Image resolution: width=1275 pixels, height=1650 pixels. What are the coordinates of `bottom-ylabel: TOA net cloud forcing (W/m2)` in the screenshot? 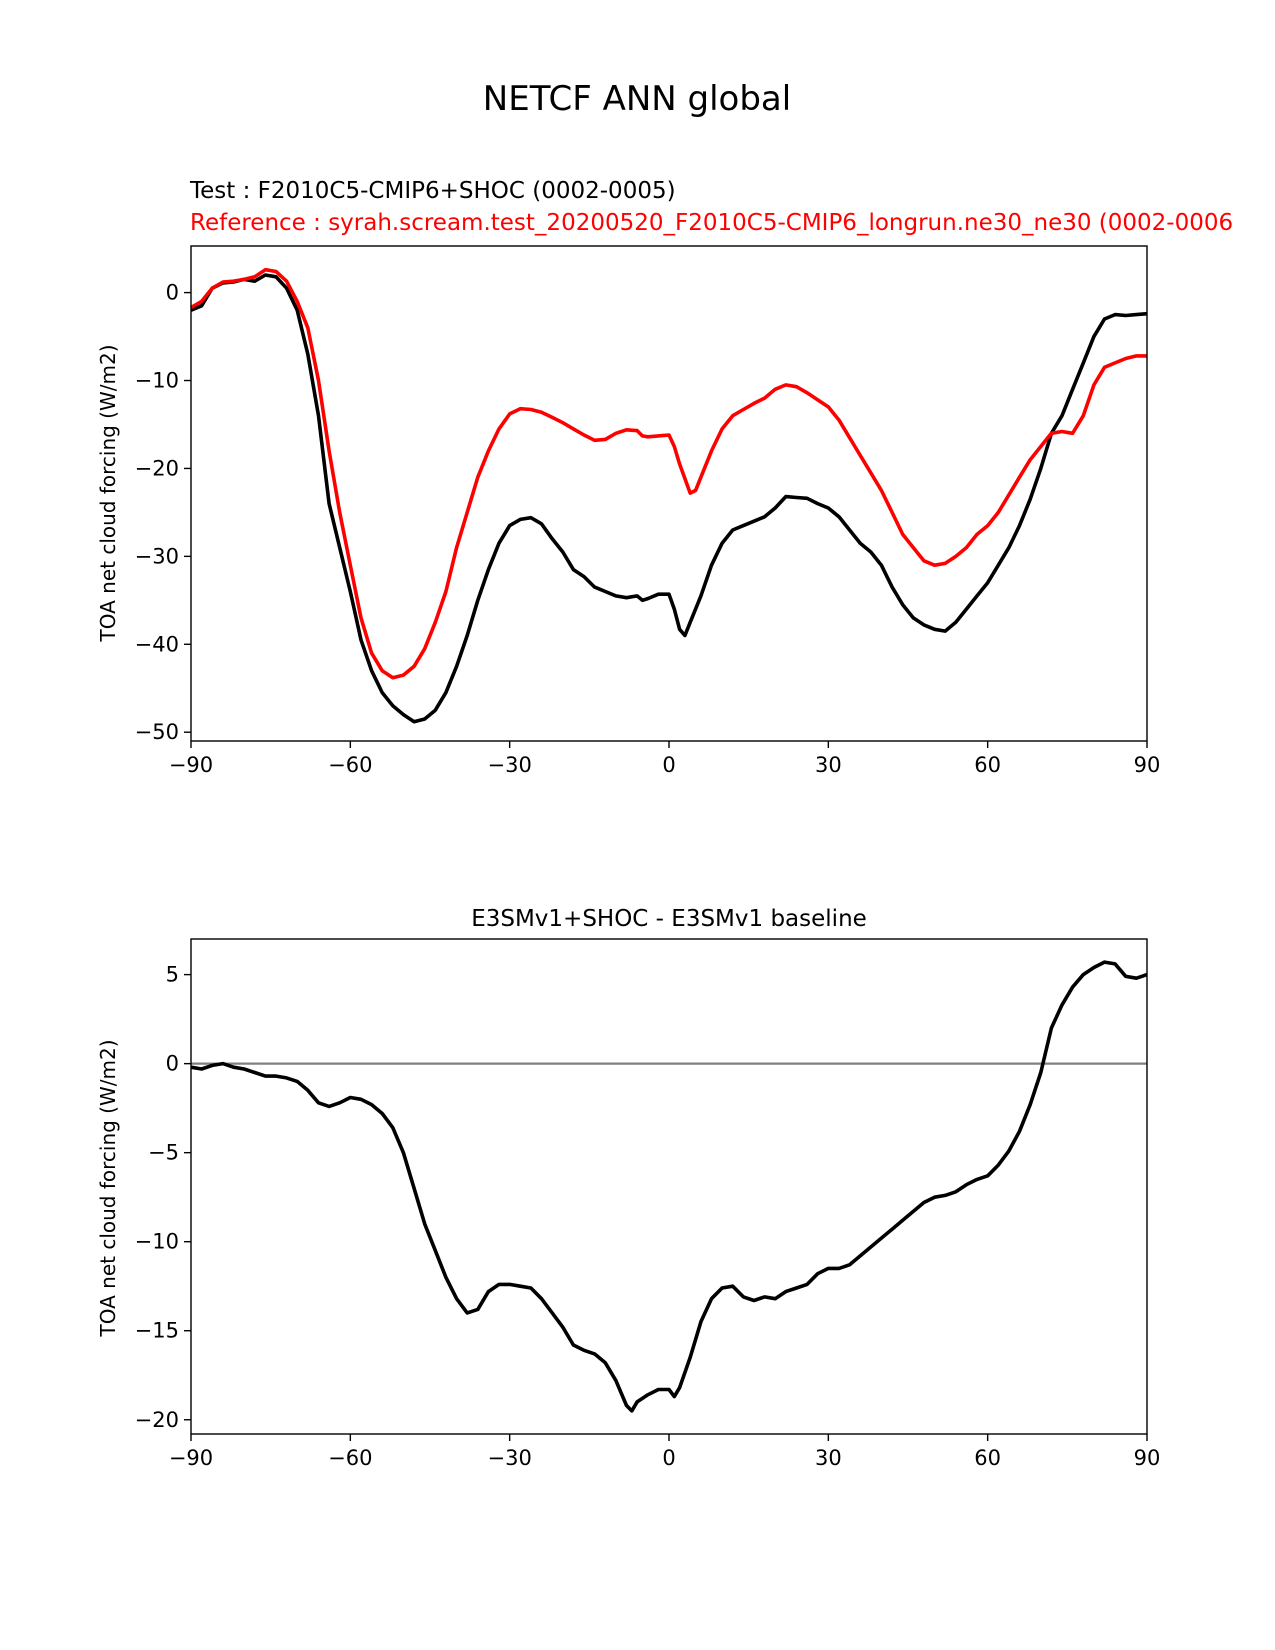 It's located at (108, 1188).